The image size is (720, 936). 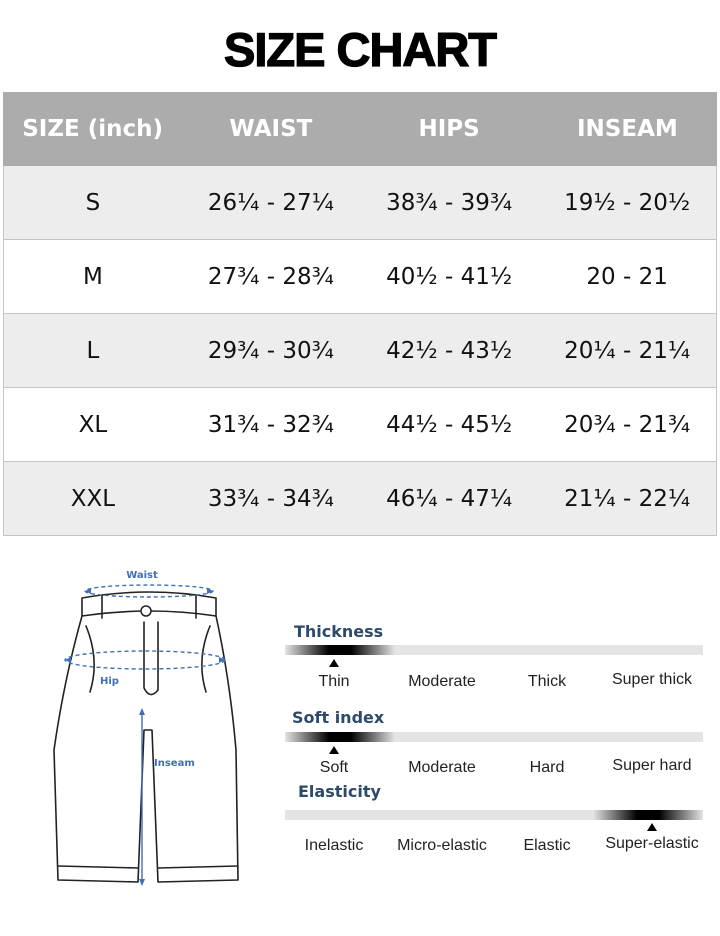 I want to click on soft-index-option: Soft, so click(x=334, y=767).